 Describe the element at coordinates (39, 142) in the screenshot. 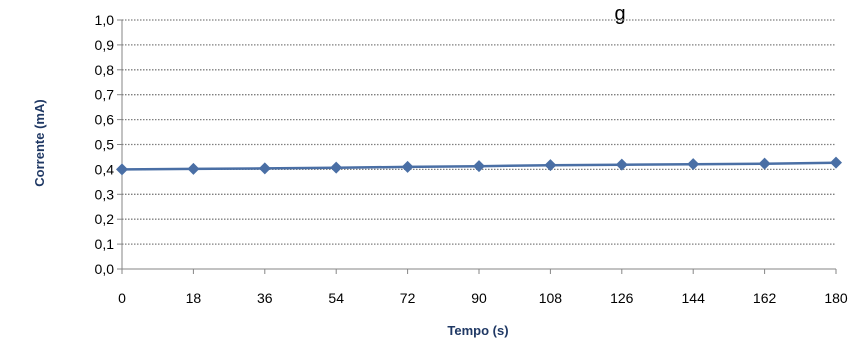

I see `y-axis-title: Corrente (mA)` at that location.